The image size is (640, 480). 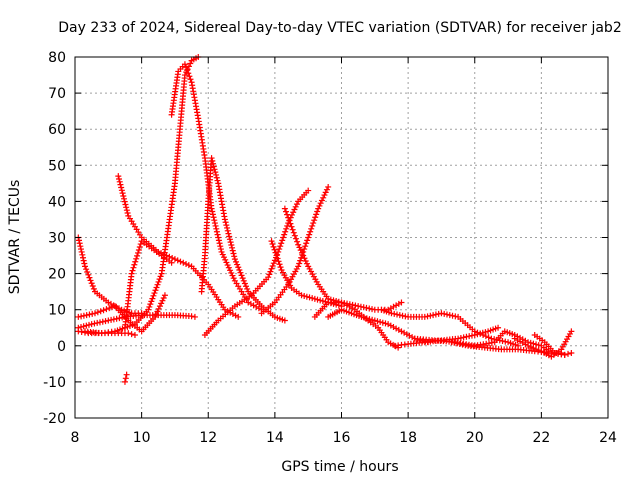 What do you see at coordinates (57, 311) in the screenshot?
I see `y-tick-label: 10` at bounding box center [57, 311].